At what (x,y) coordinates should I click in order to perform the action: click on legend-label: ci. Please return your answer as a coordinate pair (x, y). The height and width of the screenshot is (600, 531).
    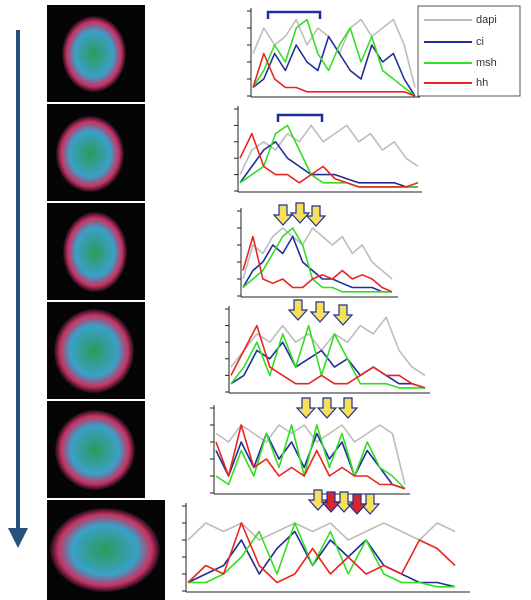
    Looking at the image, I should click on (480, 42).